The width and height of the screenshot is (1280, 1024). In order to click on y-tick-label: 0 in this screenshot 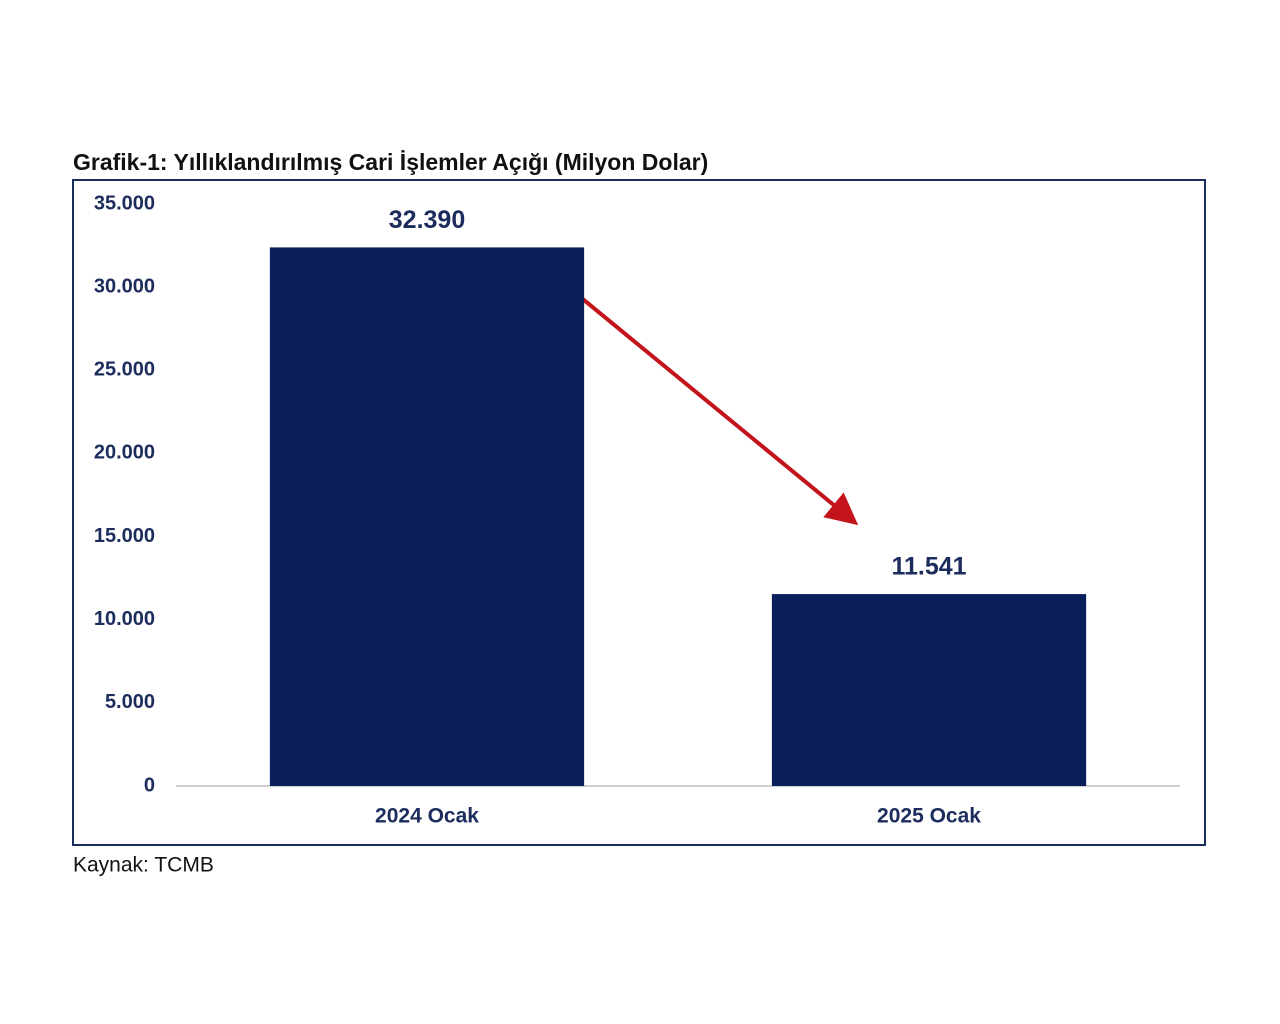, I will do `click(149, 785)`.